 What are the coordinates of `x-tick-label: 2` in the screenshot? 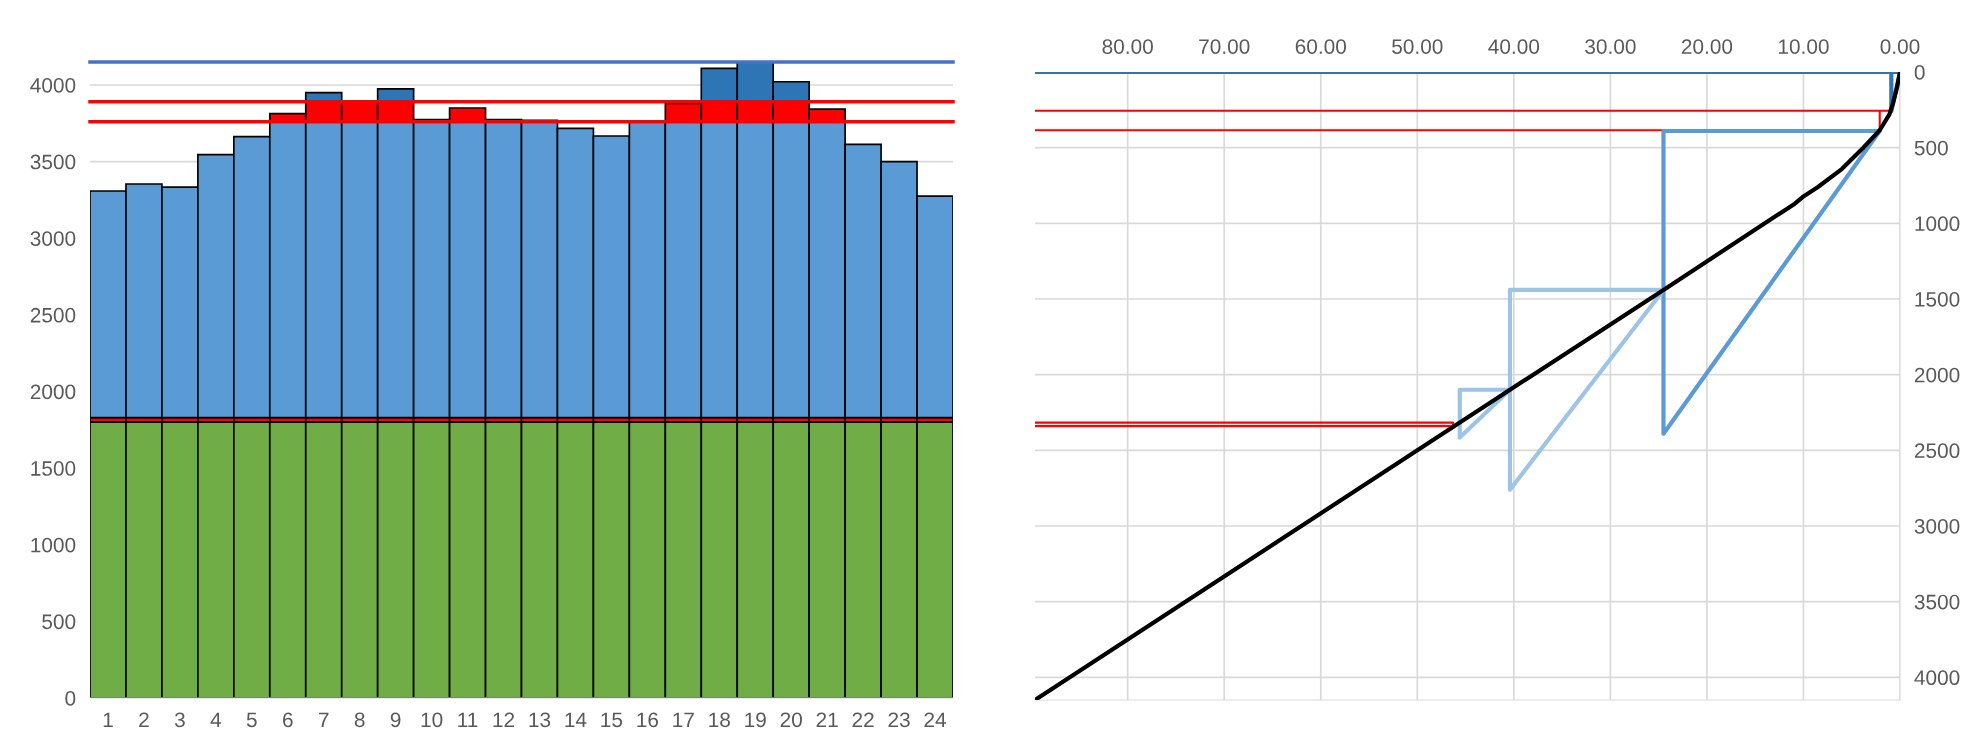 It's located at (144, 719).